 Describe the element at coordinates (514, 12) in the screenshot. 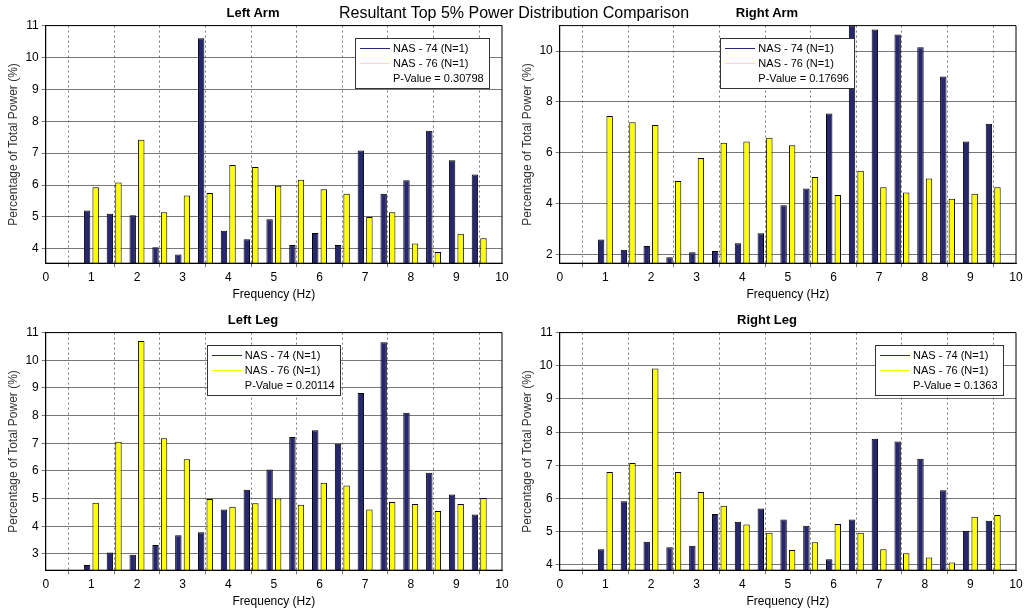

I see `text: Resultant Top 5% Power Distribution Comparison` at that location.